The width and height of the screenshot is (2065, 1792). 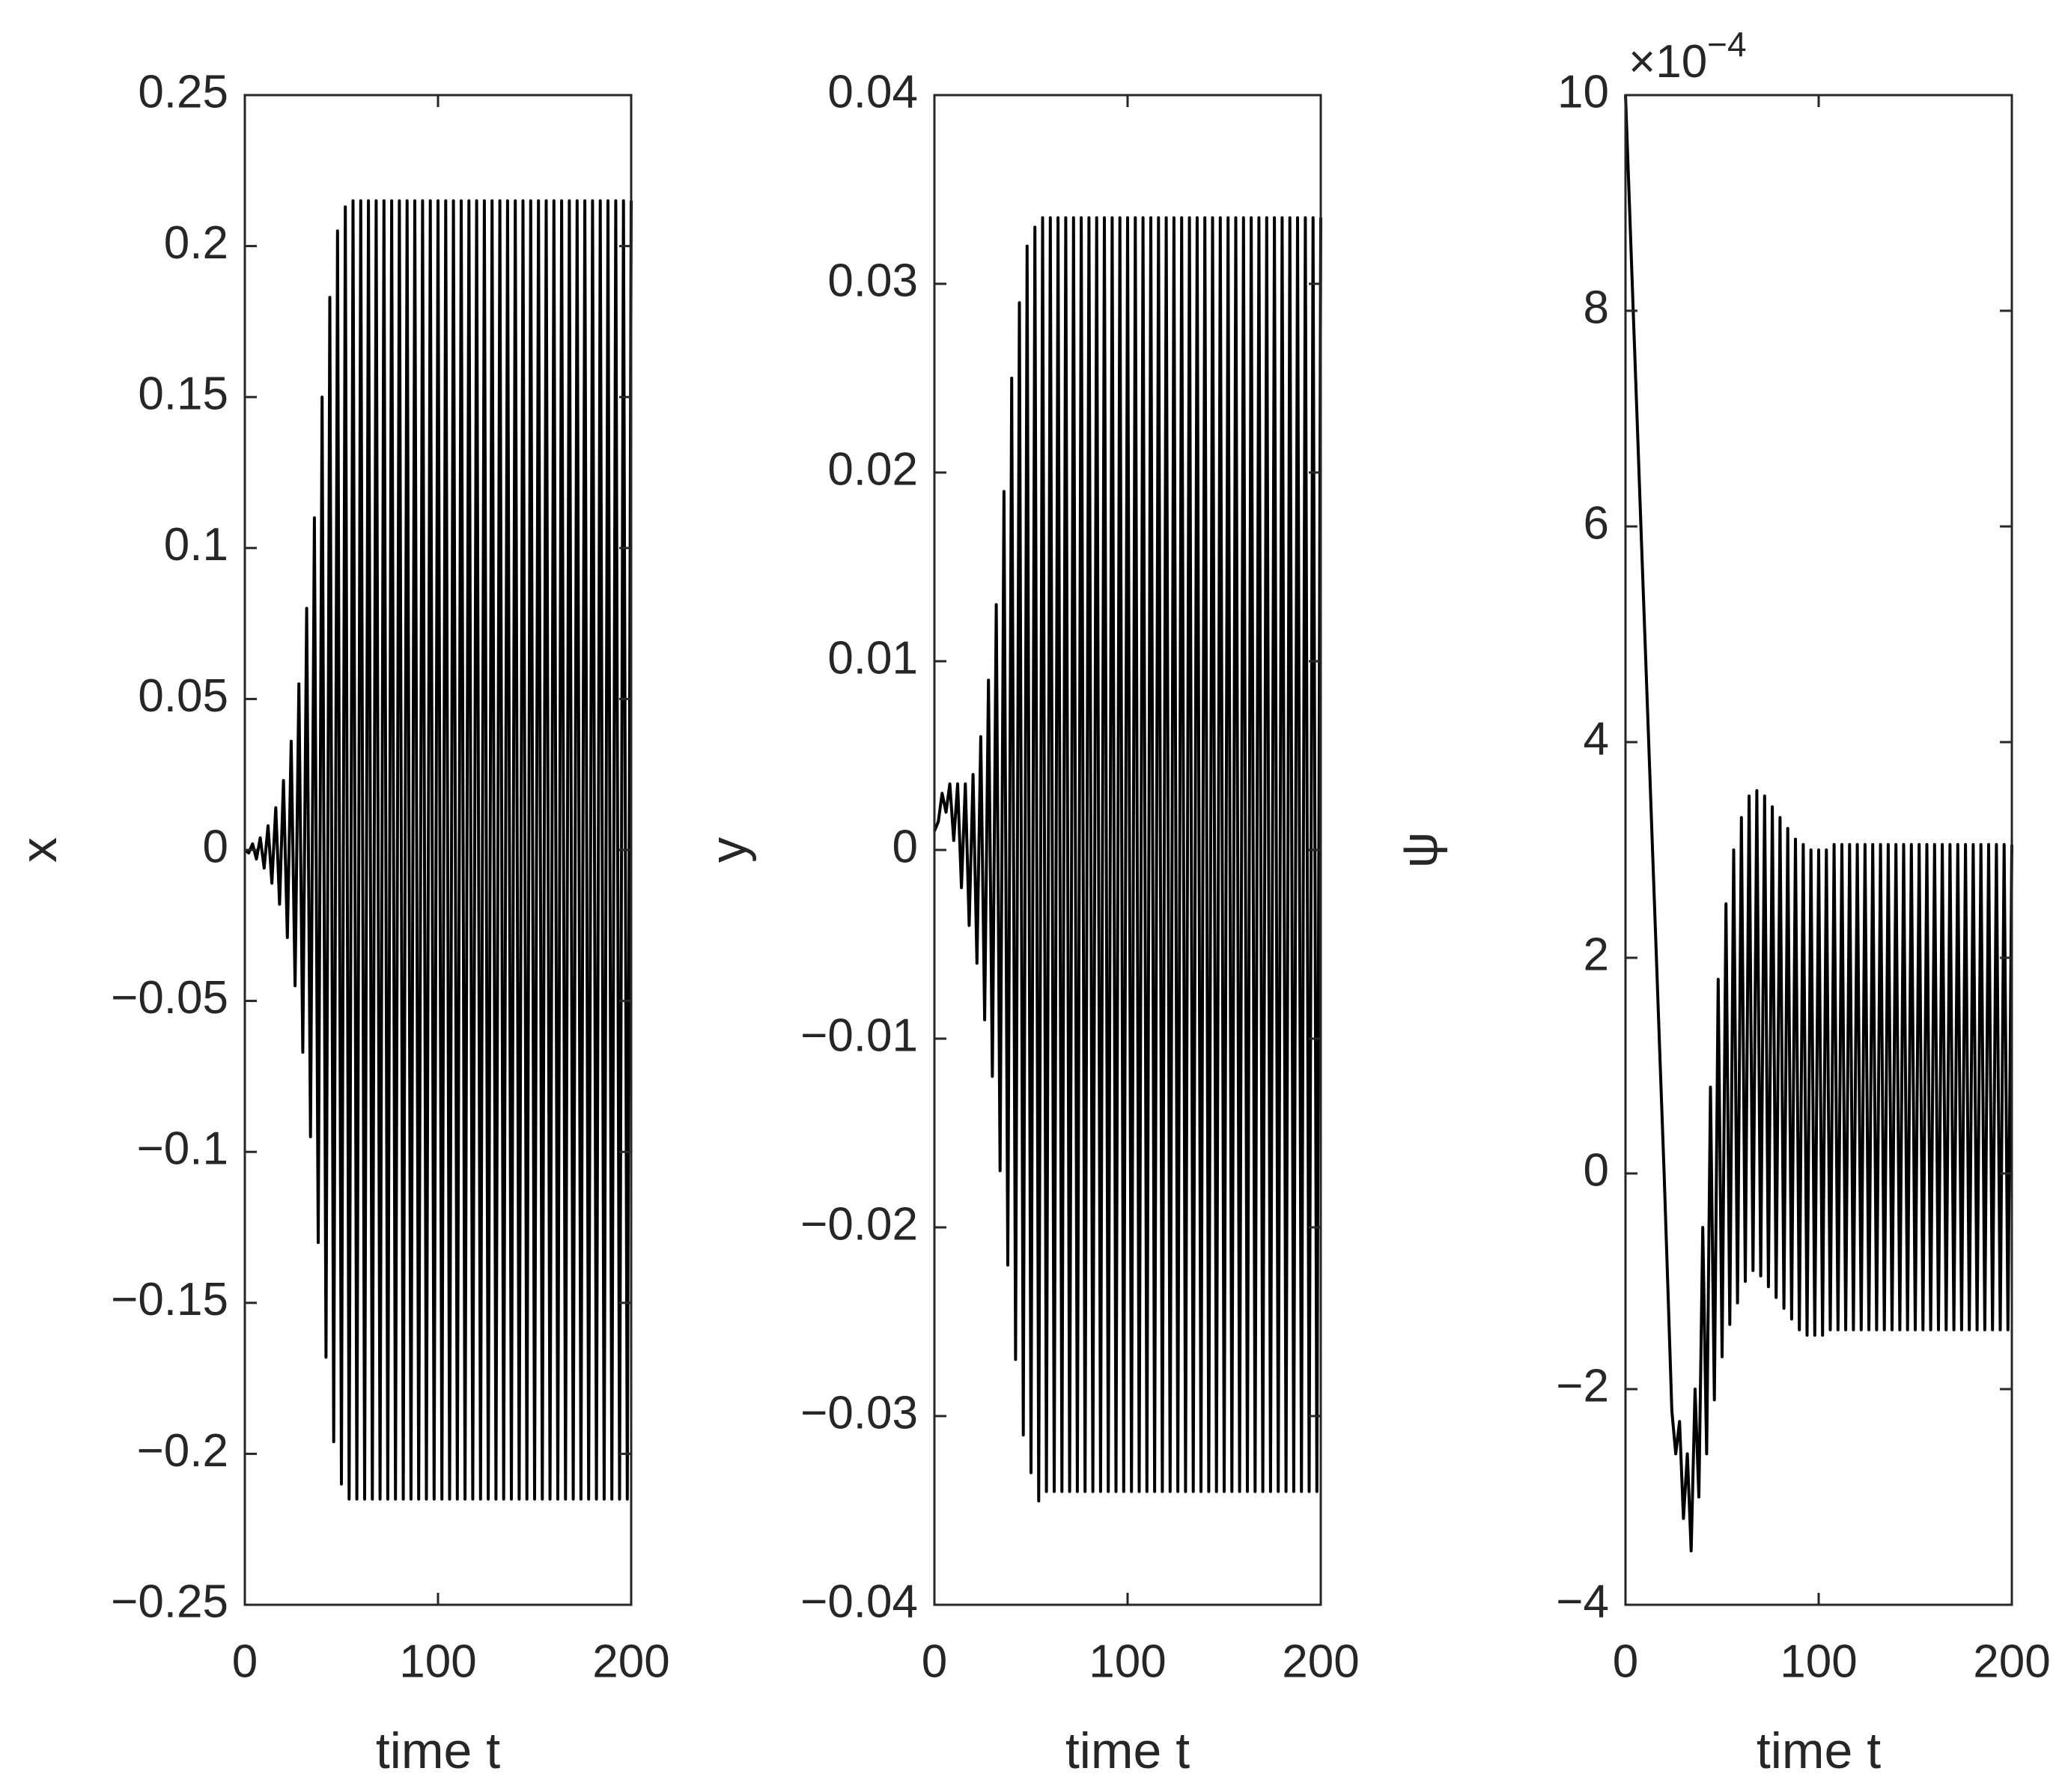 I want to click on y-tick-label: 0.2, so click(x=196, y=243).